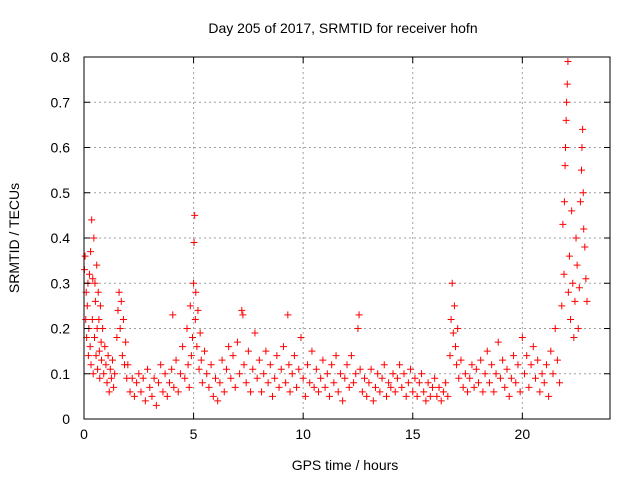 Image resolution: width=640 pixels, height=480 pixels. Describe the element at coordinates (413, 434) in the screenshot. I see `x-tick-label: 15` at that location.